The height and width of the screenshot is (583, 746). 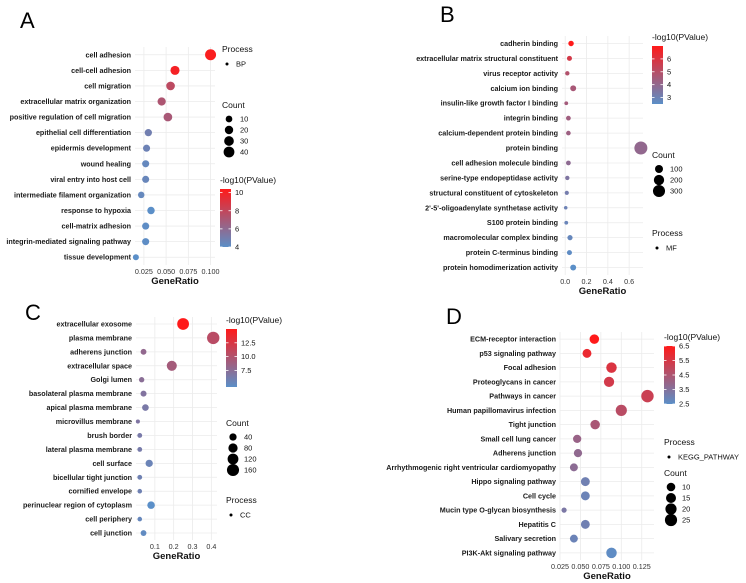 What do you see at coordinates (89, 449) in the screenshot?
I see `category-label: lateral plasma membrane` at bounding box center [89, 449].